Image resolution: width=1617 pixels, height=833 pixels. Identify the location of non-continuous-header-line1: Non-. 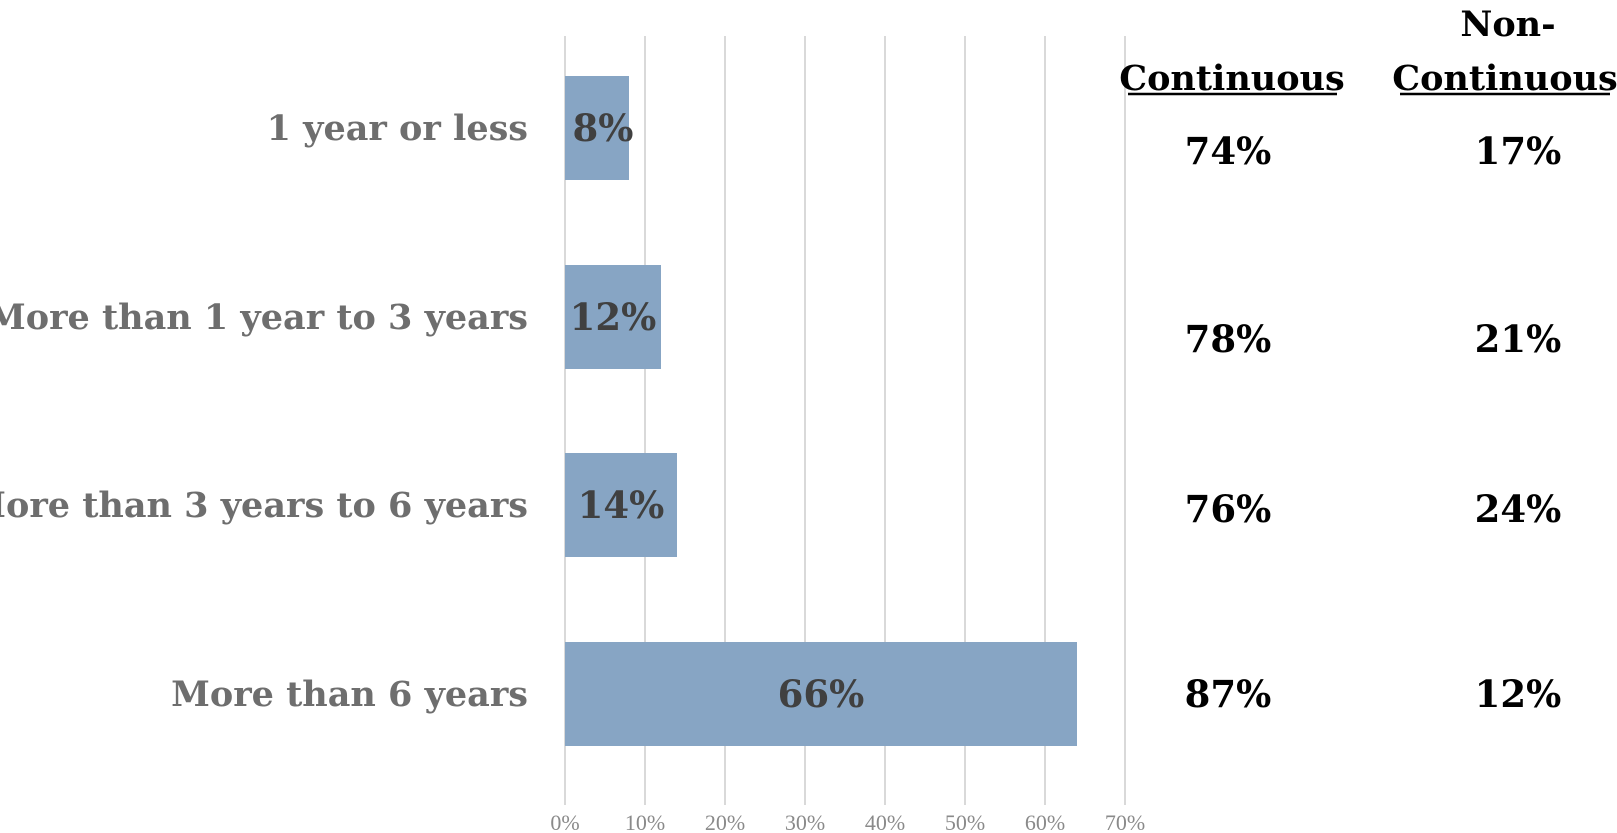
(1507, 24).